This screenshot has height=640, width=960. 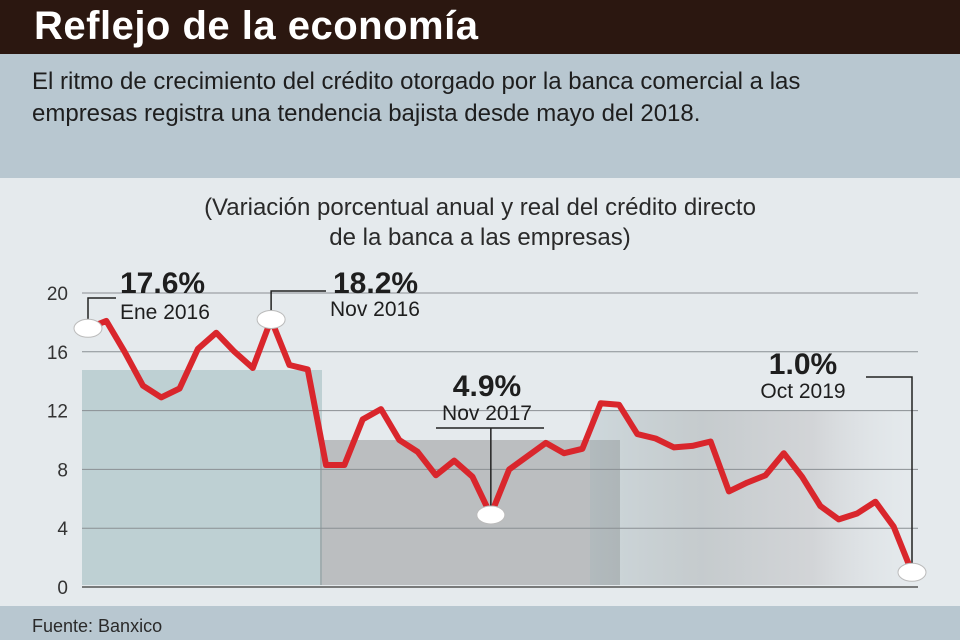 I want to click on annotation-date: Nov 2017, so click(x=487, y=413).